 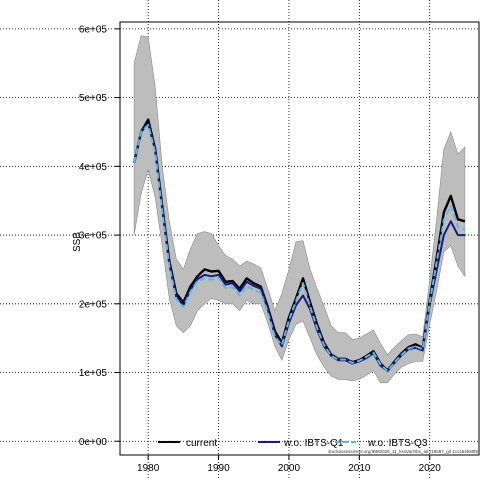 What do you see at coordinates (93, 236) in the screenshot?
I see `y-tick-label-3: 3e+05` at bounding box center [93, 236].